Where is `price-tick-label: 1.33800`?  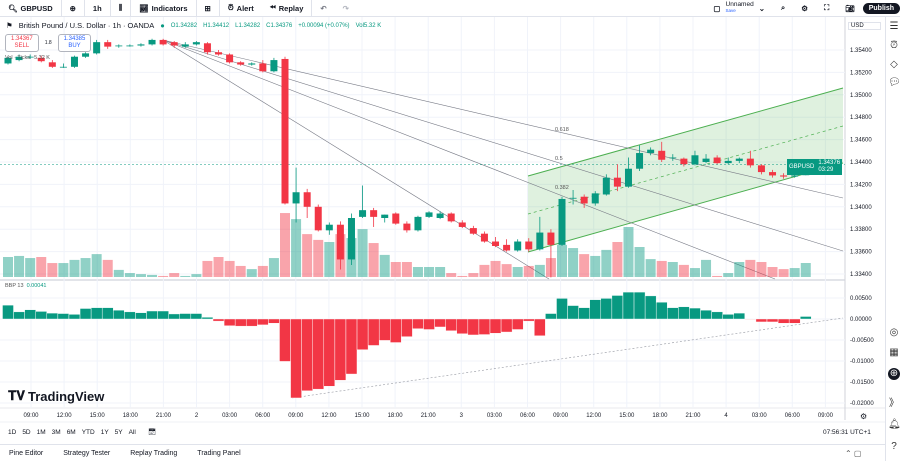
price-tick-label: 1.33800 is located at coordinates (861, 230).